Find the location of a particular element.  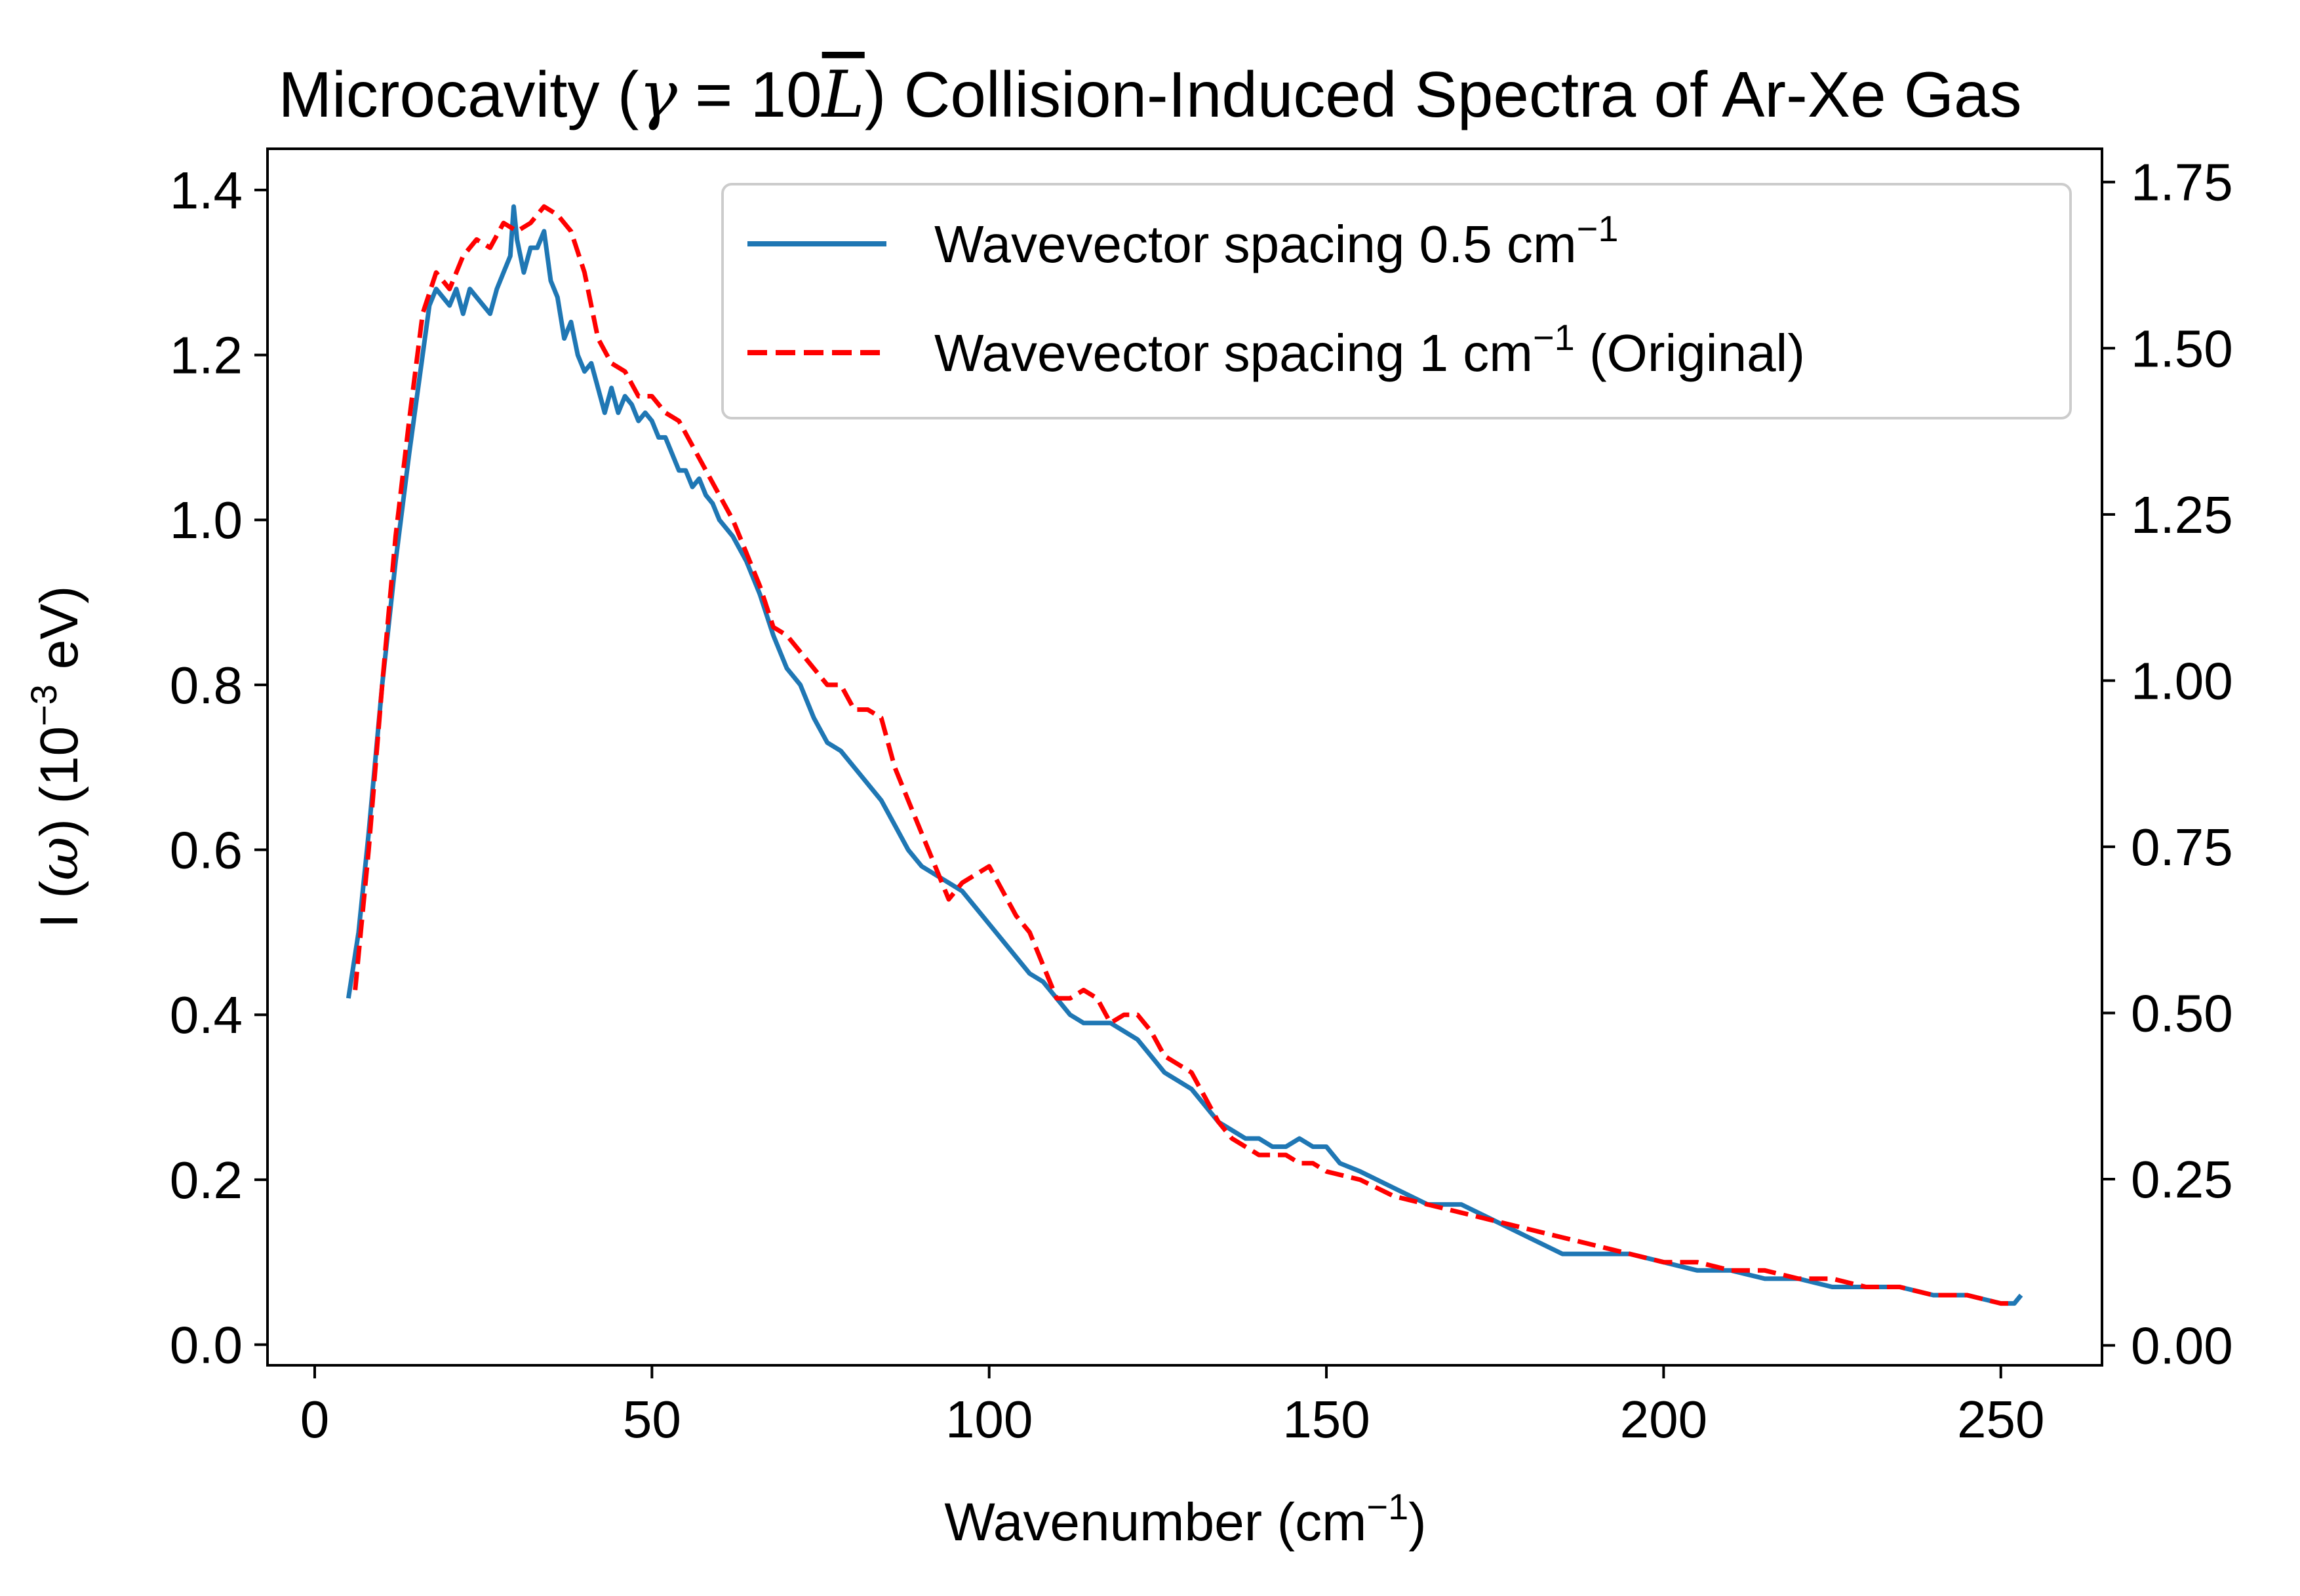

x-tick-label: 150 is located at coordinates (1326, 1419).